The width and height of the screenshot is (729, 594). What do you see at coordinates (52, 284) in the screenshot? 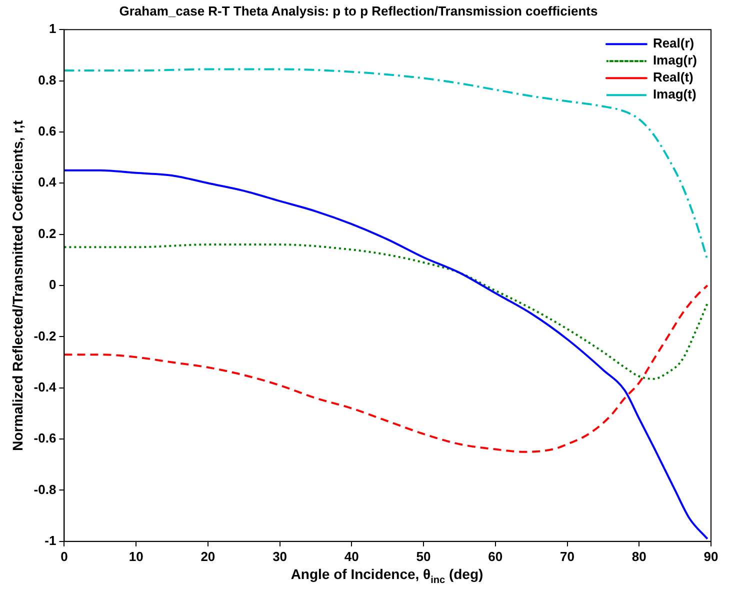
I see `y-tick-label: 0` at bounding box center [52, 284].